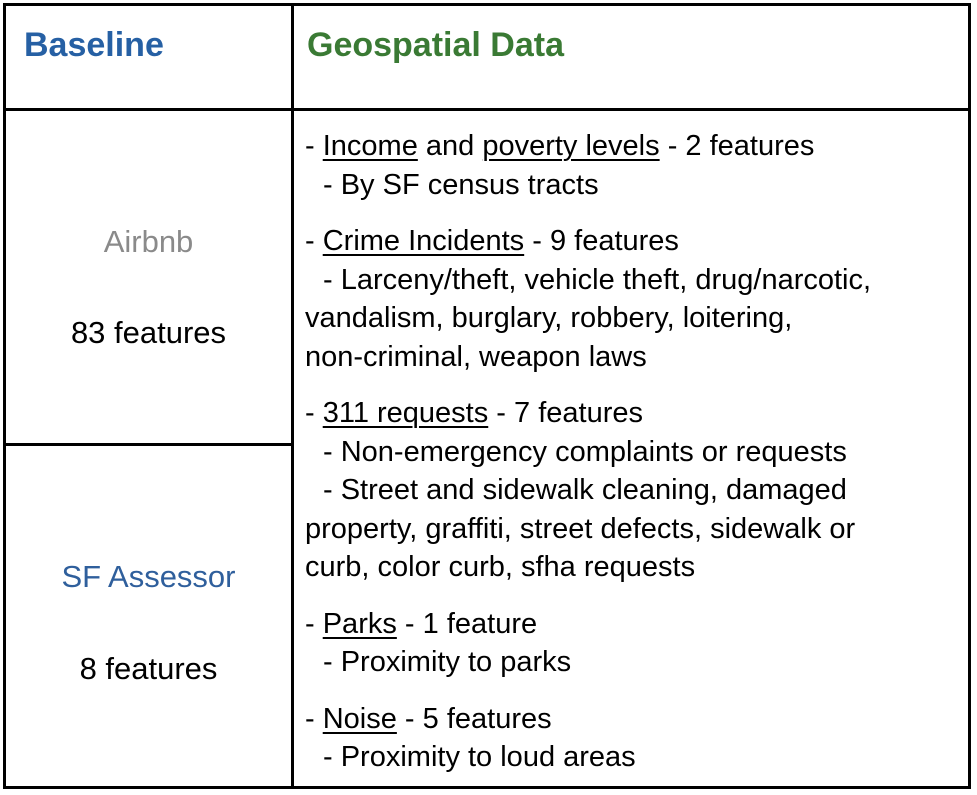 This screenshot has width=977, height=795. What do you see at coordinates (635, 719) in the screenshot?
I see `noise-line: - Noise - 5 features` at bounding box center [635, 719].